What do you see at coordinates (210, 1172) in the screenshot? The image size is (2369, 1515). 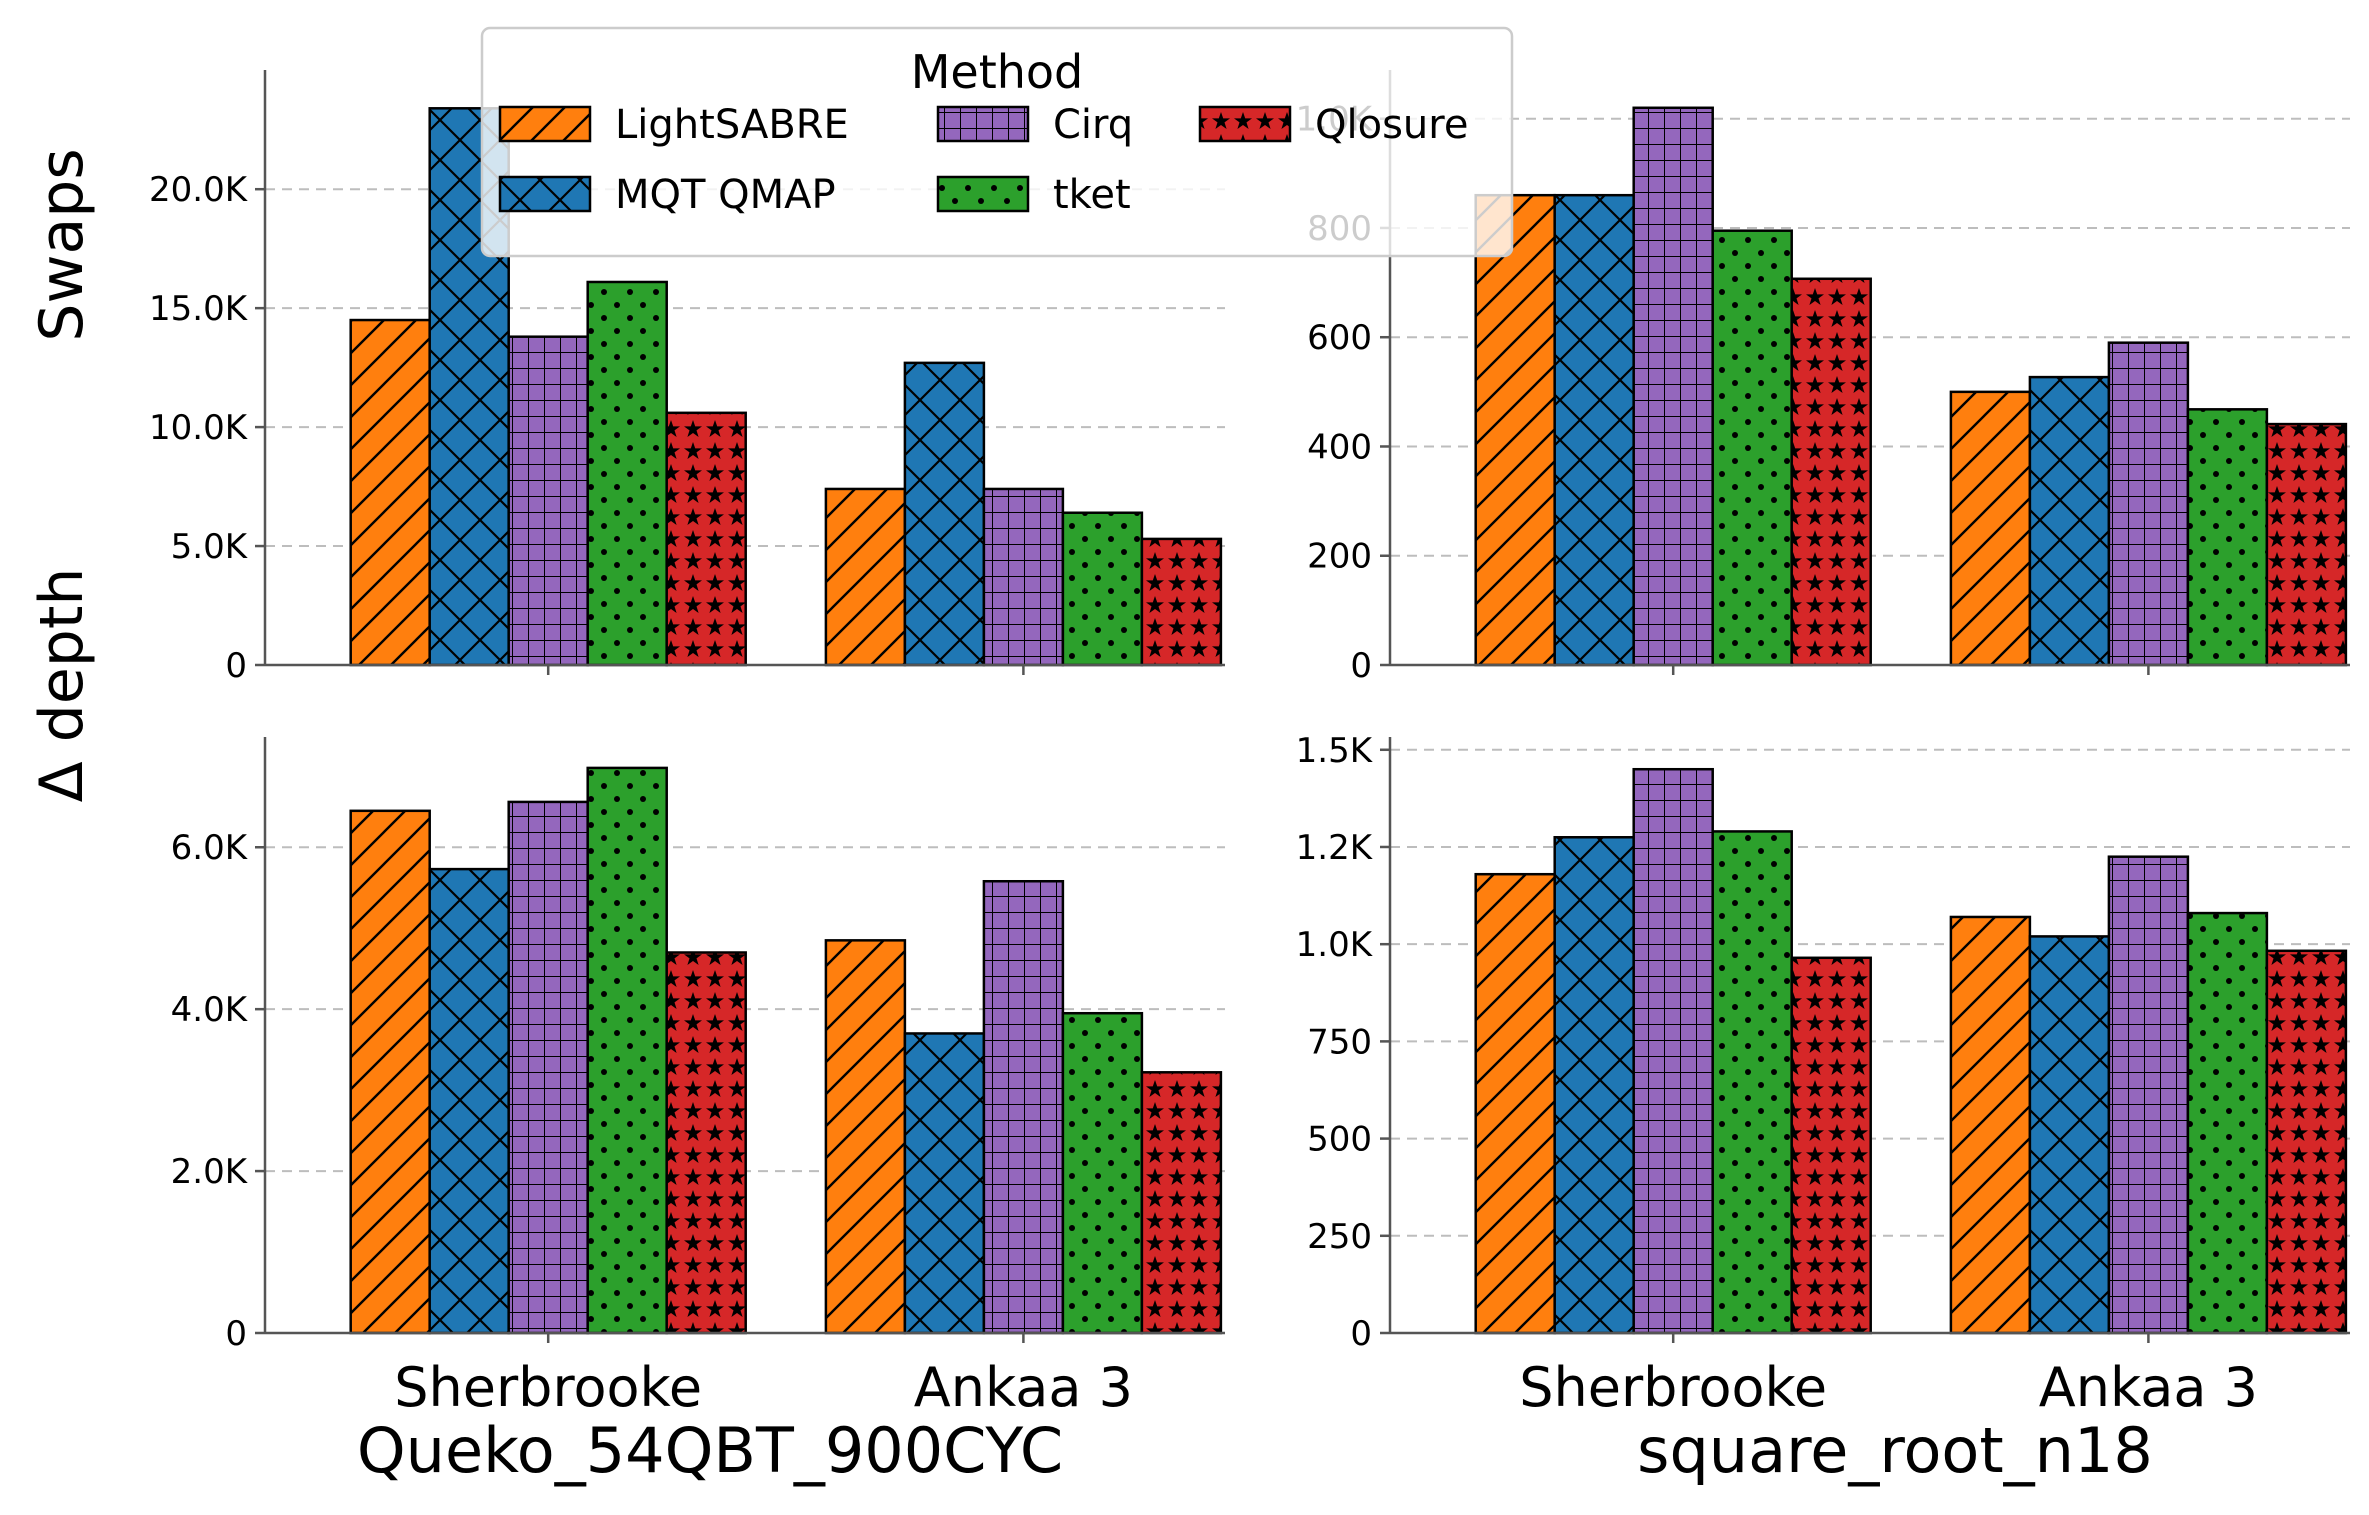 I see `y-tick-label: 2.0K` at bounding box center [210, 1172].